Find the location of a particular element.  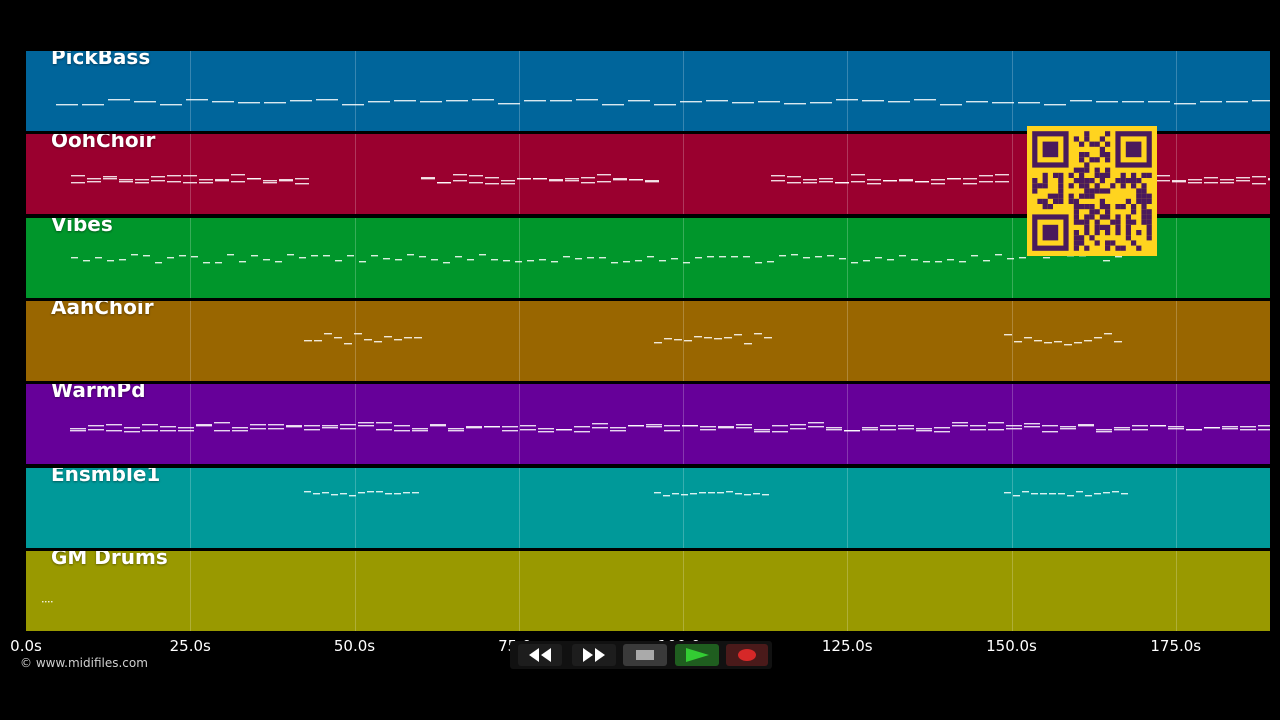

record-icon is located at coordinates (747, 655).